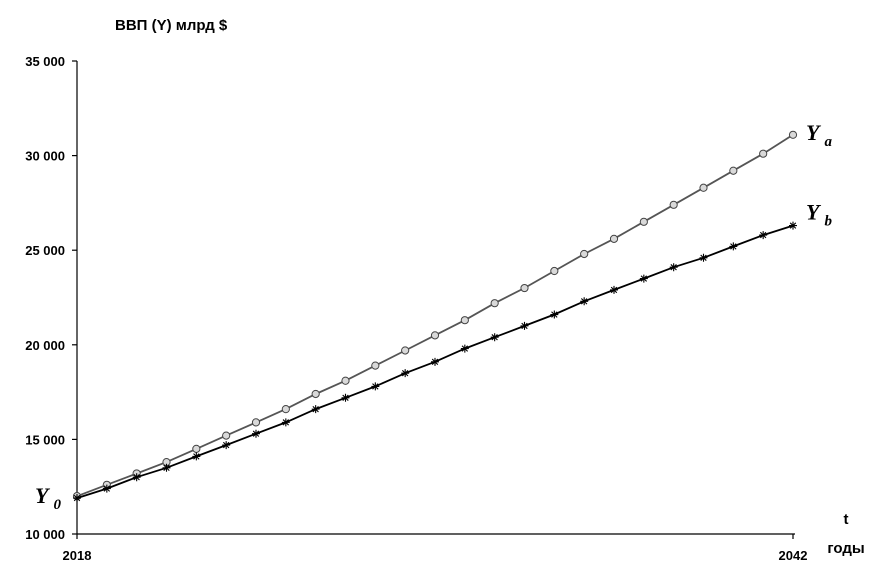 Image resolution: width=875 pixels, height=567 pixels. What do you see at coordinates (845, 548) in the screenshot?
I see `x-axis-label-years: годы` at bounding box center [845, 548].